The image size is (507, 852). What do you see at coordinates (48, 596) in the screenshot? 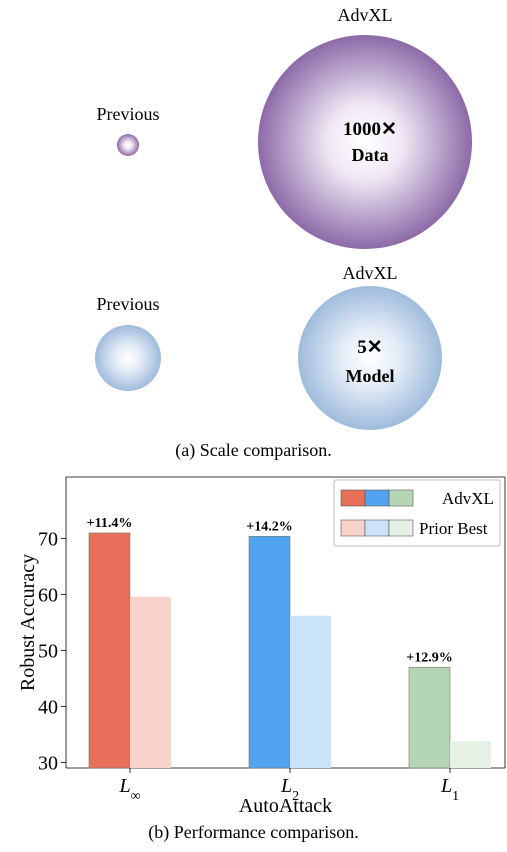
I see `y-tick-label: 60` at bounding box center [48, 596].